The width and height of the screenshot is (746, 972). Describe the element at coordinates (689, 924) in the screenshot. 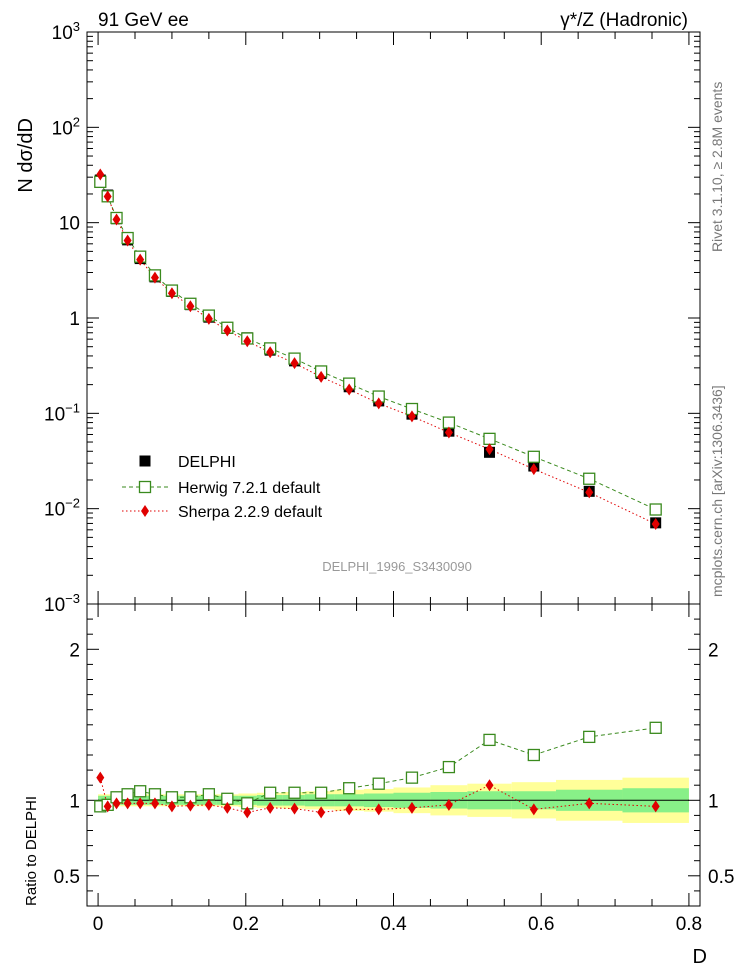

I see `xtick-label: 0.8` at that location.